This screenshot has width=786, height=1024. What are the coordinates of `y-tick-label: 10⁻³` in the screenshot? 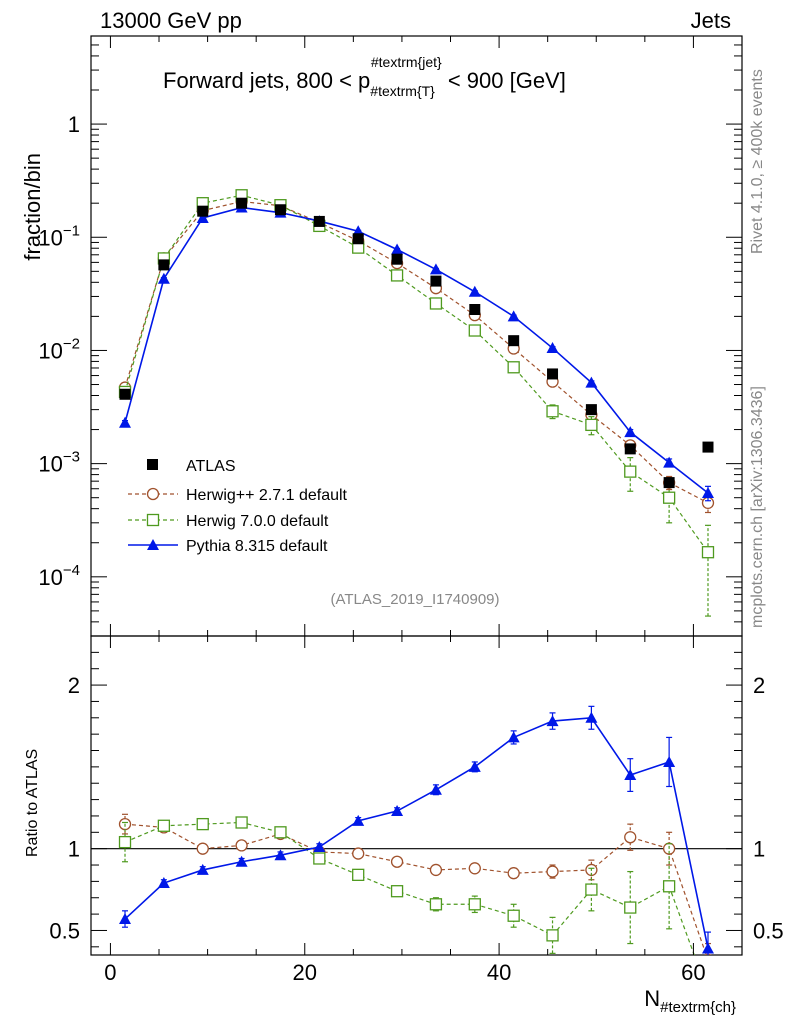 It's located at (59, 463).